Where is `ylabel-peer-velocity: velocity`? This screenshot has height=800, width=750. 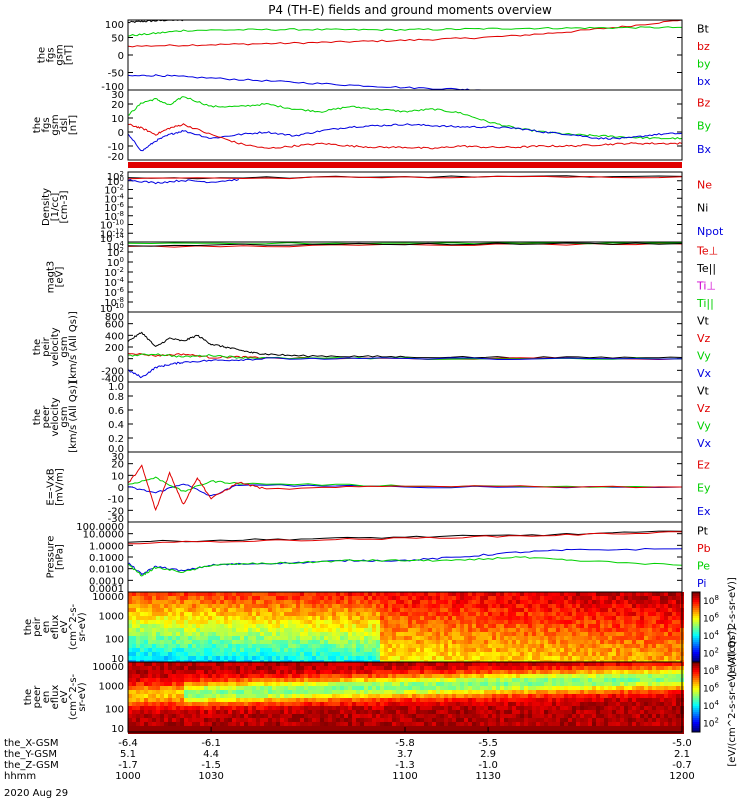 ylabel-peer-velocity: velocity is located at coordinates (55, 416).